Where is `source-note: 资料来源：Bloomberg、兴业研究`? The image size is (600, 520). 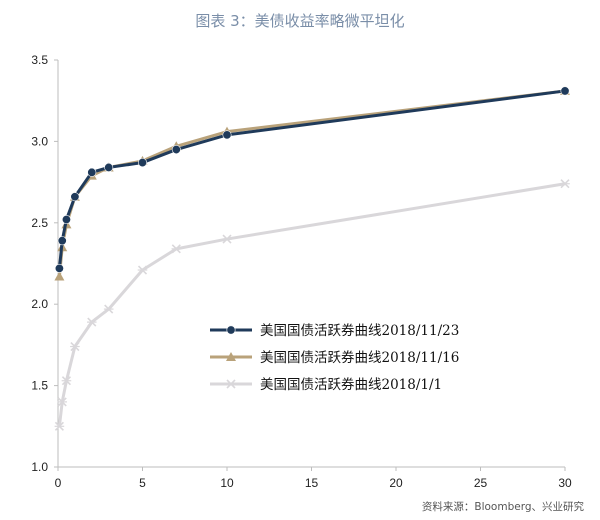
source-note: 资料来源：Bloomberg、兴业研究 is located at coordinates (502, 507).